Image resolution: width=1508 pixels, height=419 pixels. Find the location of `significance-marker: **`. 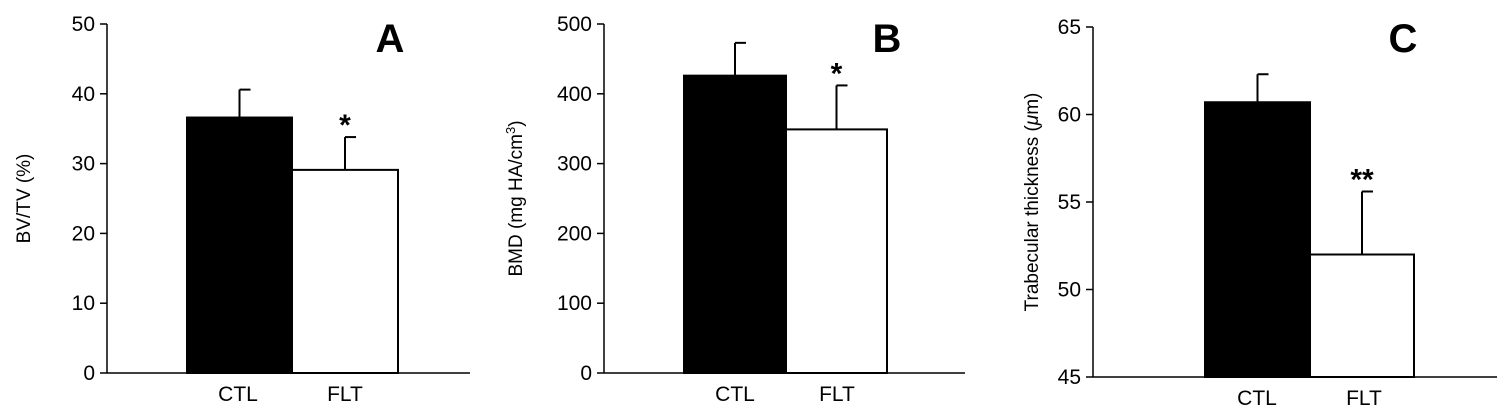

significance-marker: ** is located at coordinates (1362, 180).